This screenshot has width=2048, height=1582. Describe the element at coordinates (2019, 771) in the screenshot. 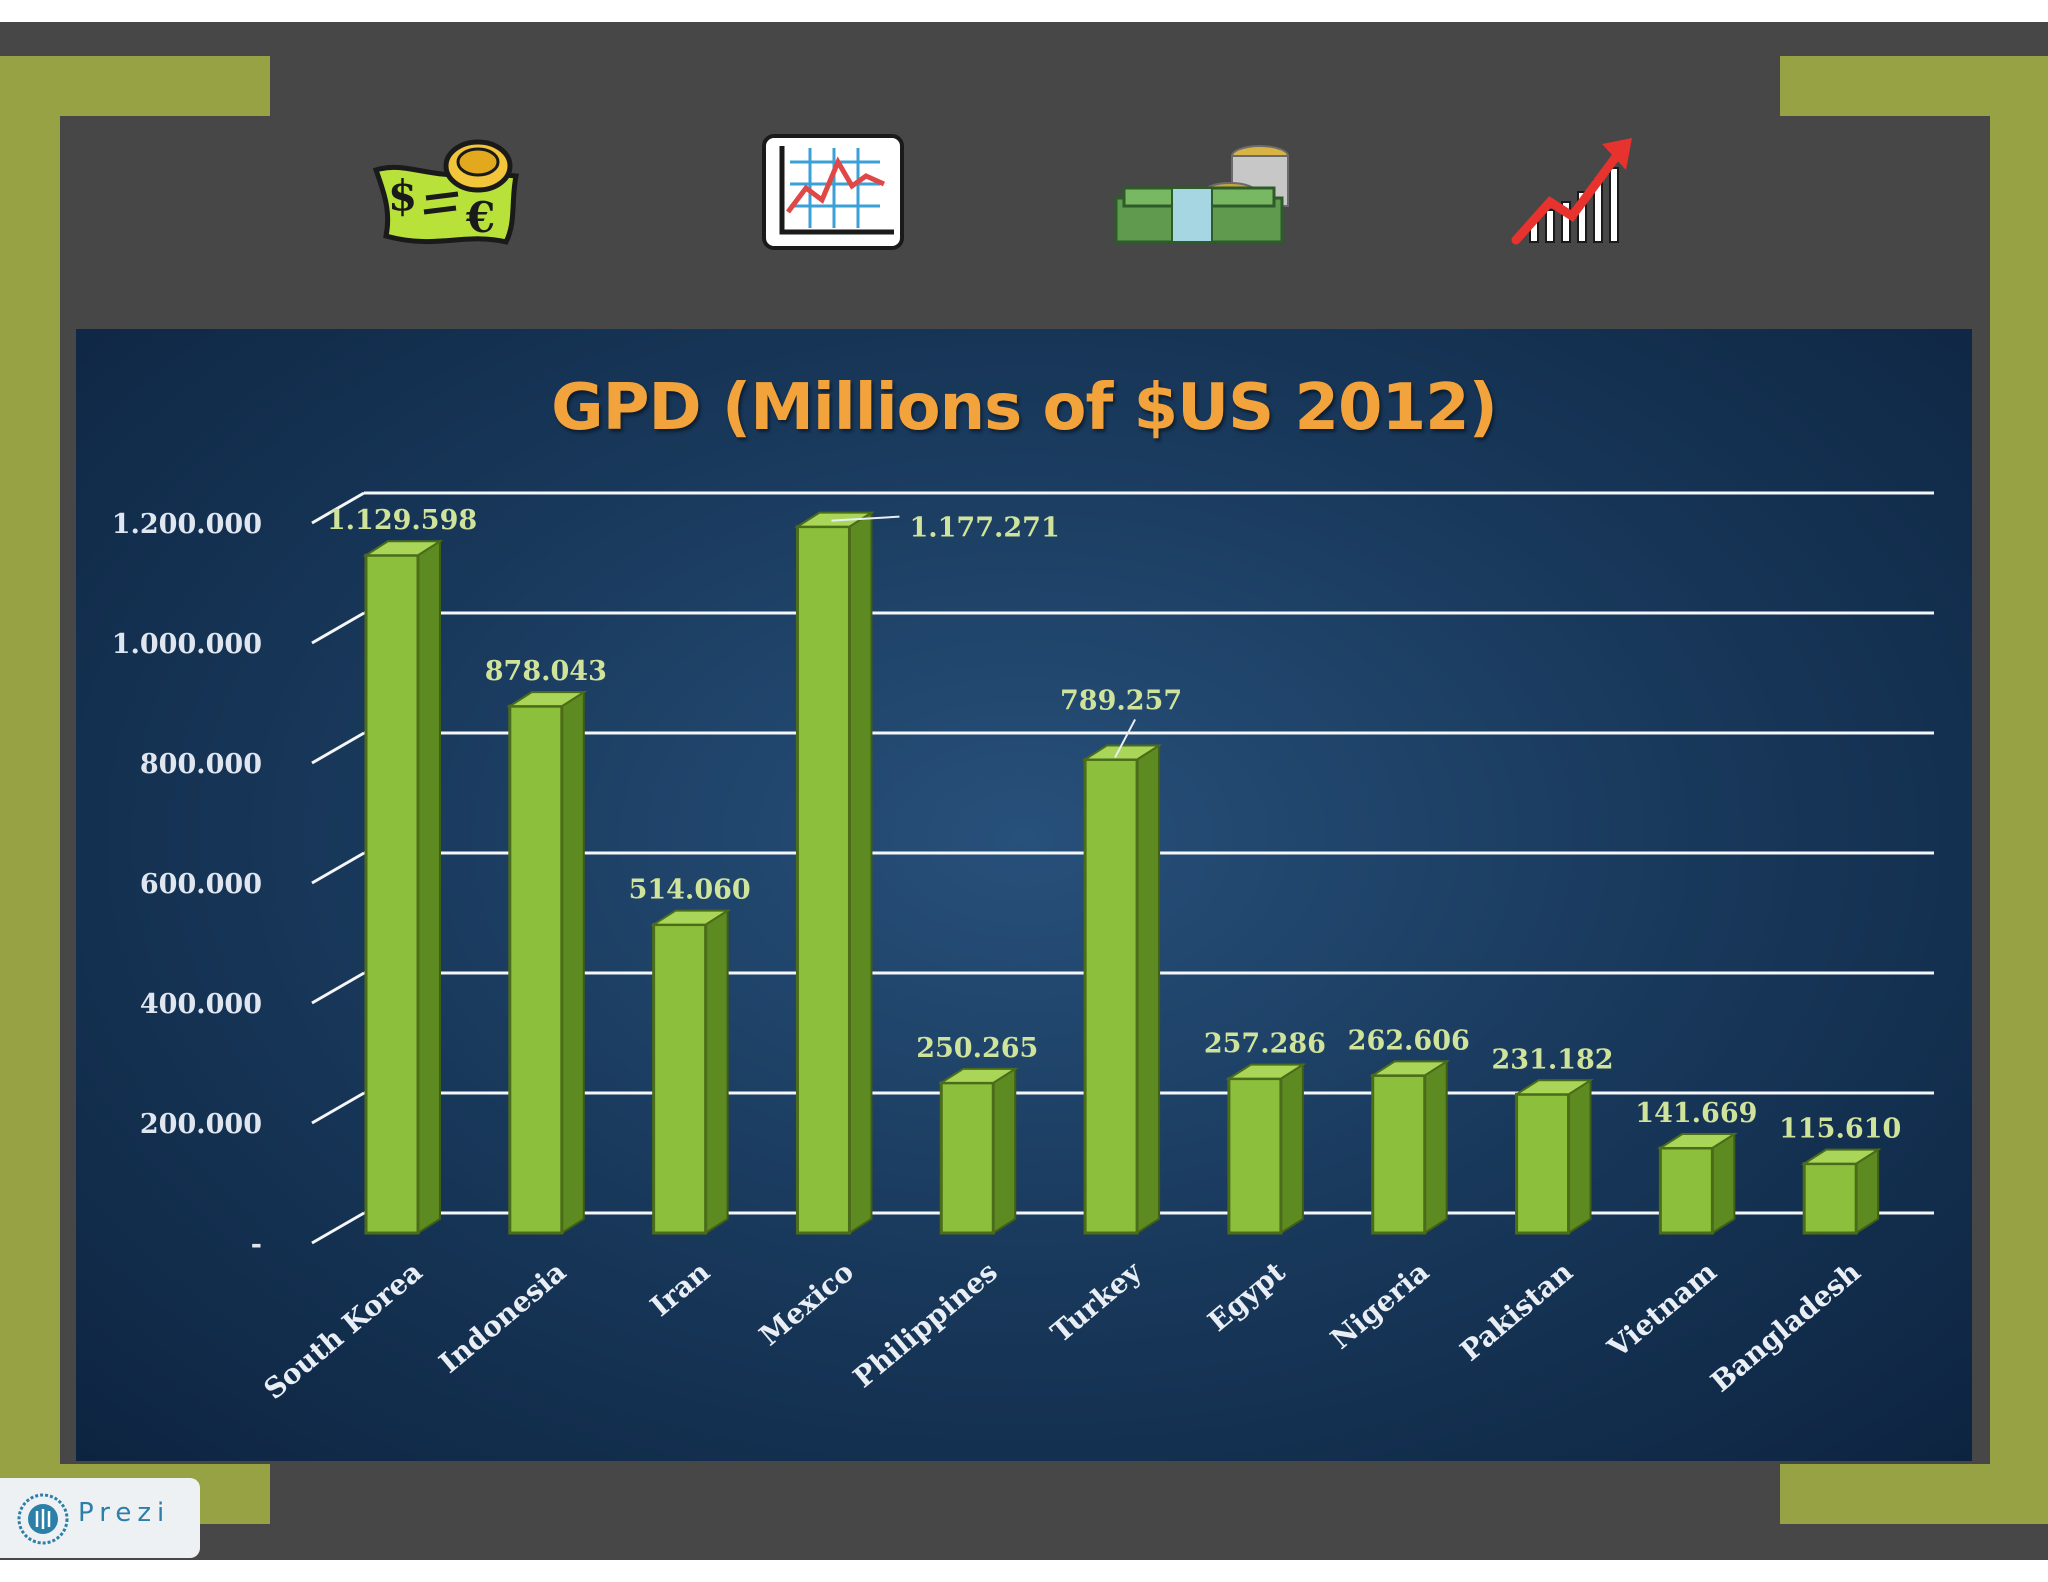

I see `corner-bracket-top-right-vertical` at that location.